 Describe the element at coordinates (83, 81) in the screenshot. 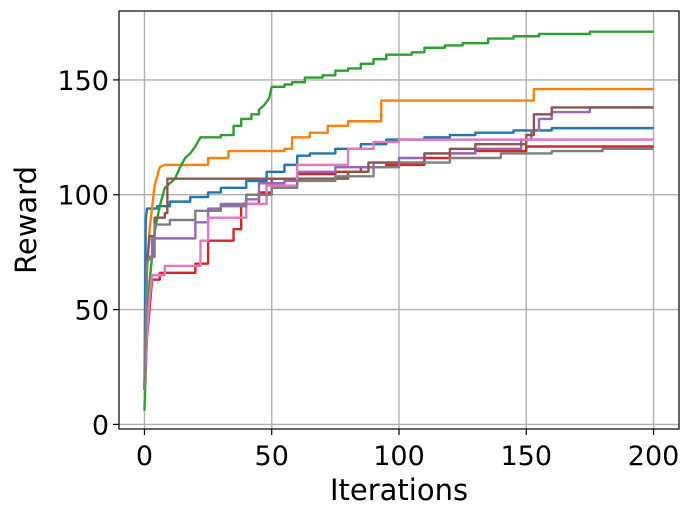

I see `y-tick-label: 150` at that location.